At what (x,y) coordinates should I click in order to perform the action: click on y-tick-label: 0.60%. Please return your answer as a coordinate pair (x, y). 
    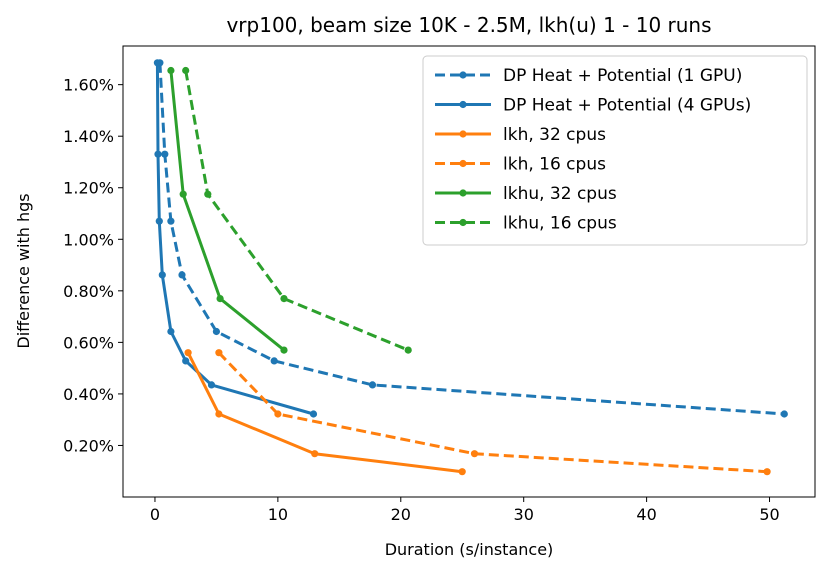
    Looking at the image, I should click on (88, 342).